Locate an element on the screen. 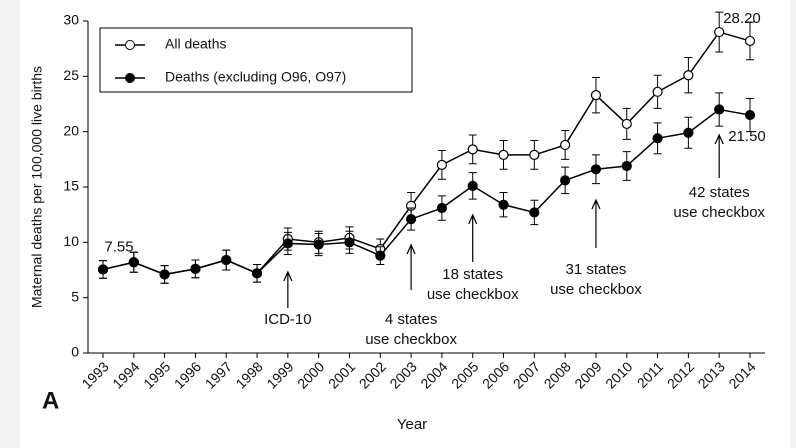 This screenshot has width=796, height=448. legend is located at coordinates (256, 60).